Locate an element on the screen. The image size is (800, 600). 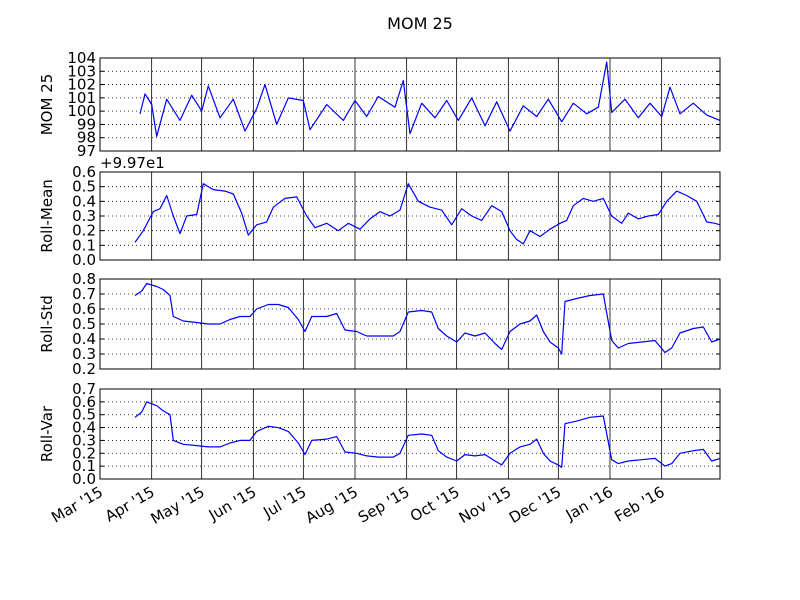
x-tick-label: Jun '15 is located at coordinates (232, 504).